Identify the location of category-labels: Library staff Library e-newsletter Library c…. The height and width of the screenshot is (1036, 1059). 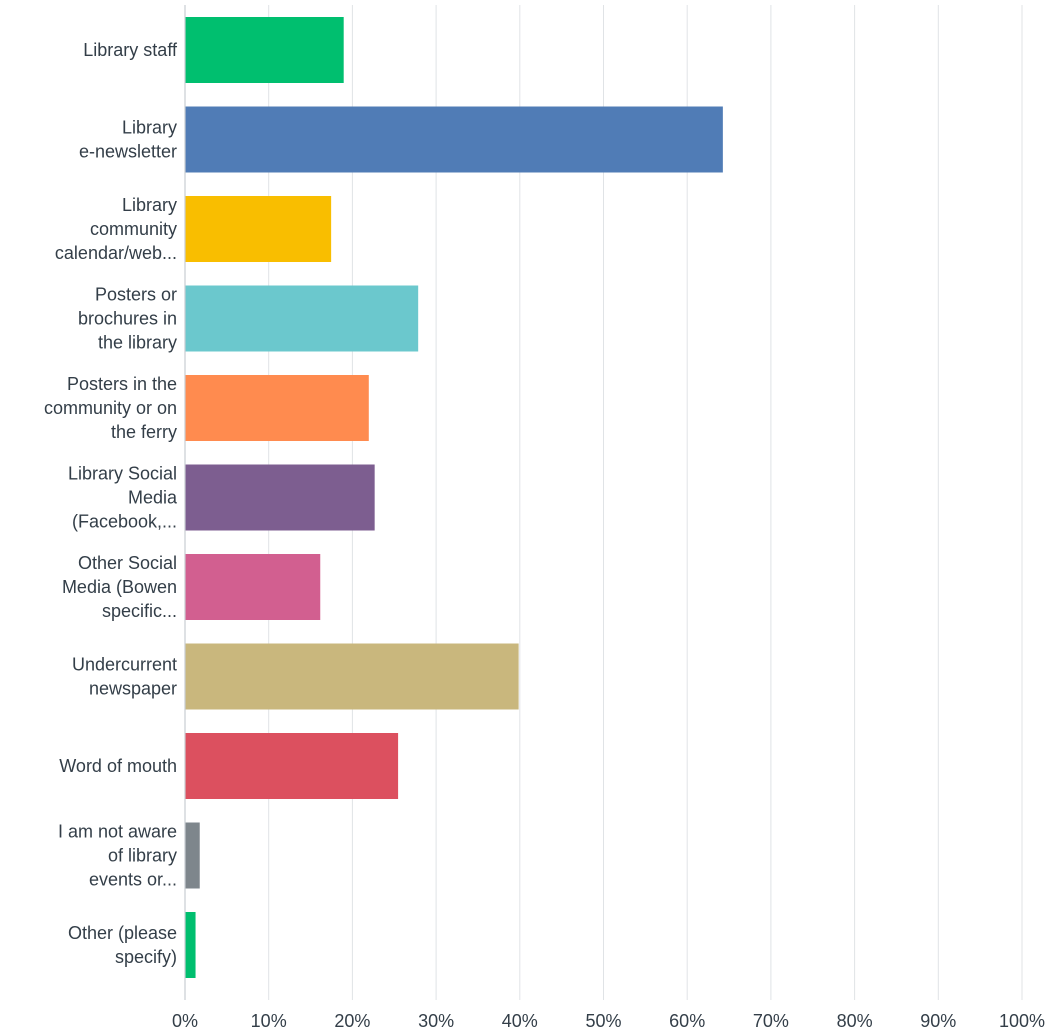
(111, 503).